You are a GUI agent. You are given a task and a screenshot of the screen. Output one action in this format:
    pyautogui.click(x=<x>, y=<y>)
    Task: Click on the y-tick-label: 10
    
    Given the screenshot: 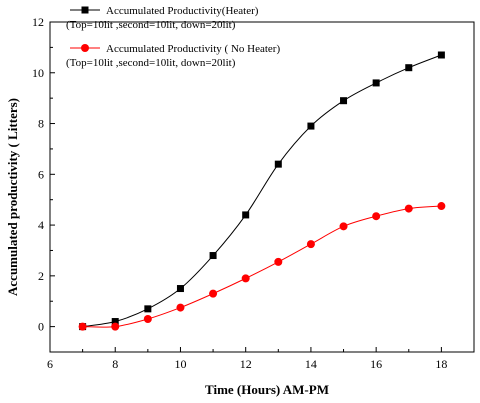 What is the action you would take?
    pyautogui.click(x=38, y=73)
    